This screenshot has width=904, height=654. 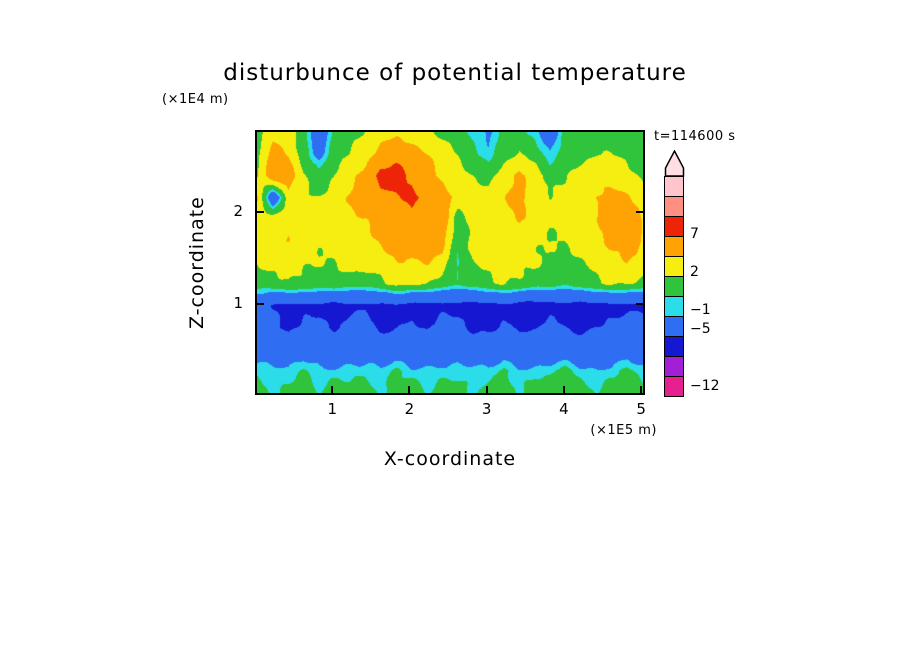 I want to click on y-axis-label: Z-coordinate, so click(x=197, y=262).